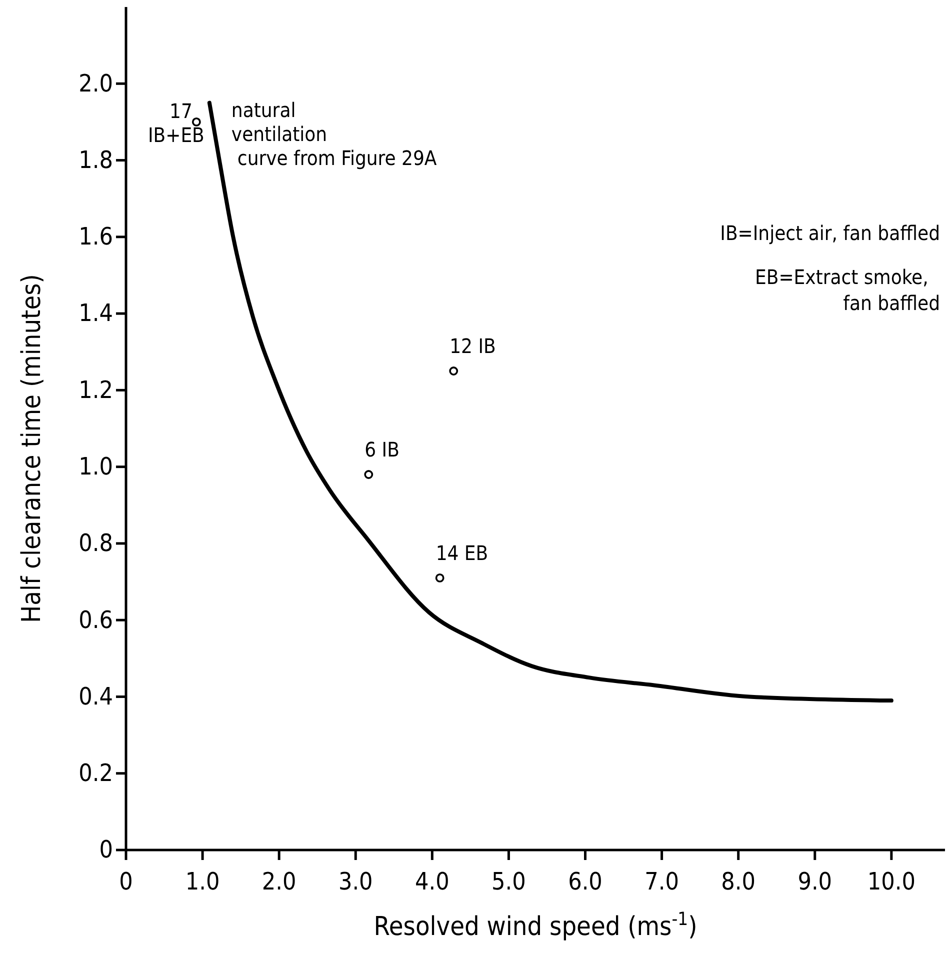 The height and width of the screenshot is (953, 952). What do you see at coordinates (95, 390) in the screenshot?
I see `y-tick-label: 1.2` at bounding box center [95, 390].